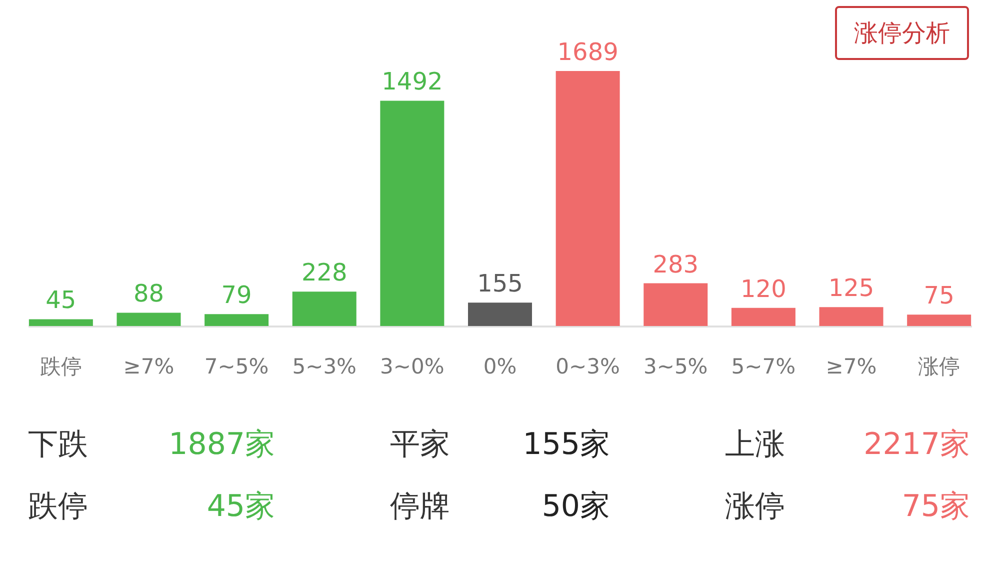  What do you see at coordinates (420, 445) in the screenshot?
I see `text: 平家` at bounding box center [420, 445].